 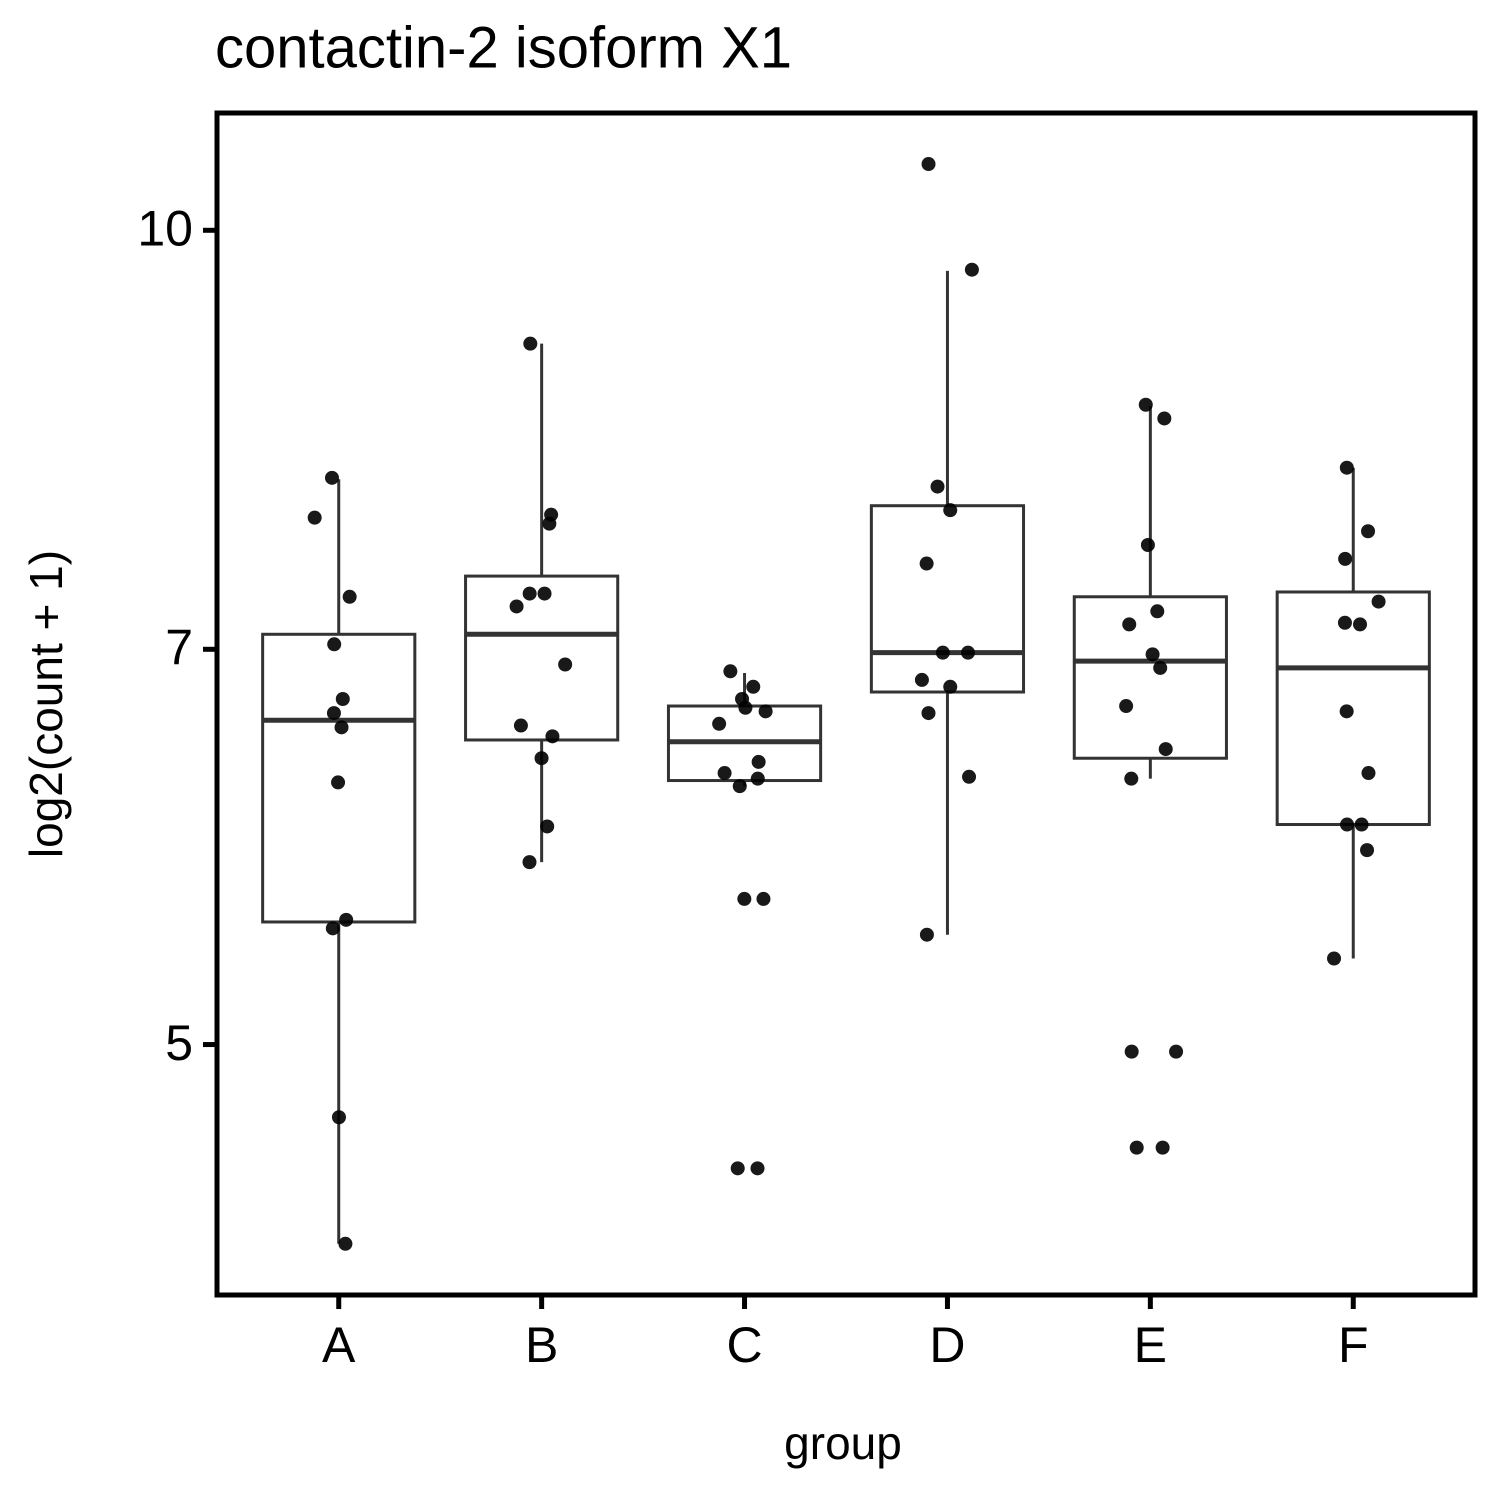 I want to click on y-axis-label: log2(count + 1), so click(x=46, y=704).